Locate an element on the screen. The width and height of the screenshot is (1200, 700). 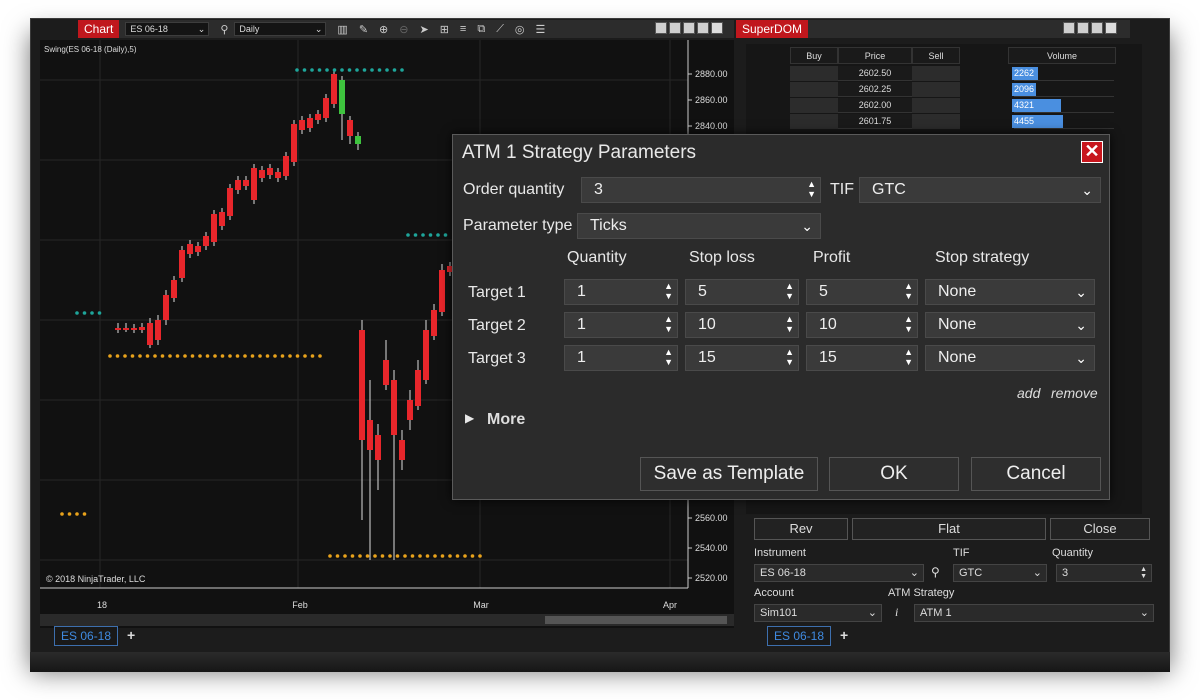
dom-row: 2602.25 2096 is located at coordinates (953, 90).